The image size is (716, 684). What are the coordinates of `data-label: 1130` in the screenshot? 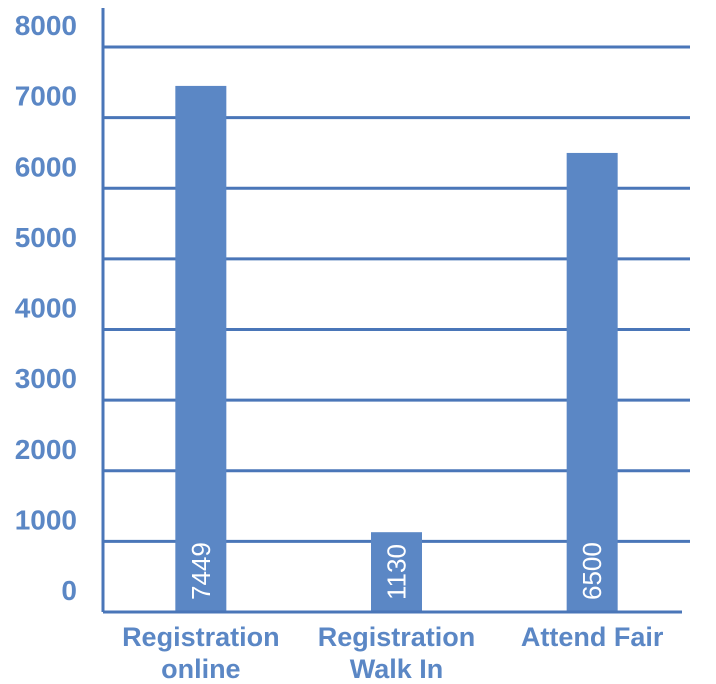 It's located at (397, 572).